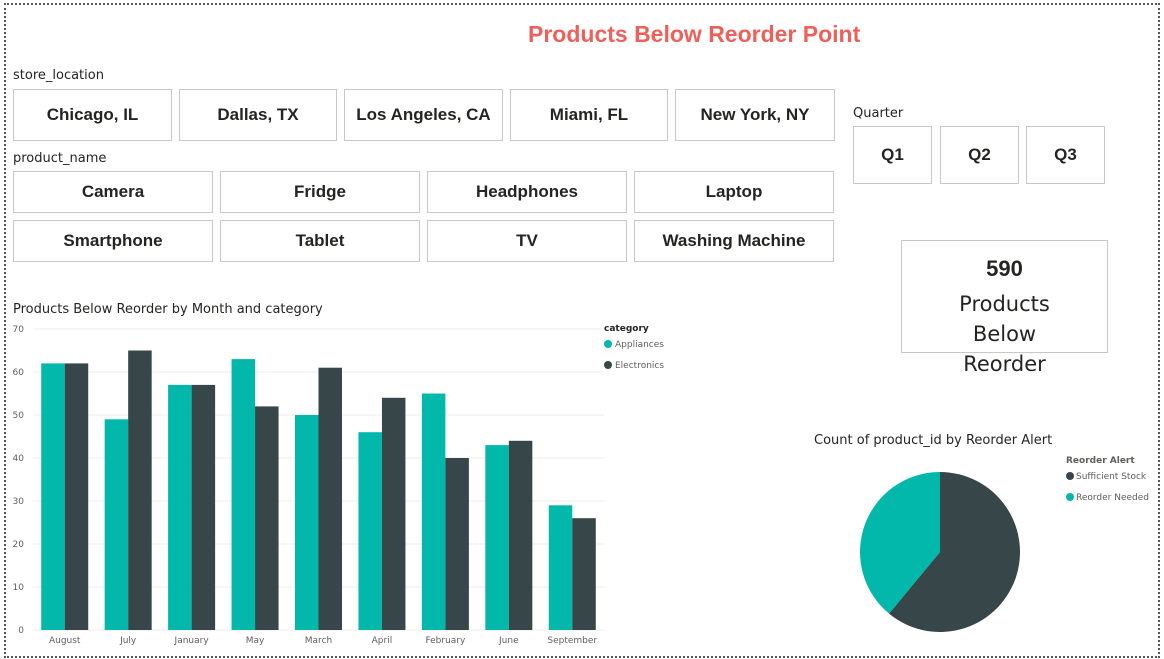 Image resolution: width=1164 pixels, height=659 pixels. I want to click on quarter-q1-button: Q1, so click(892, 155).